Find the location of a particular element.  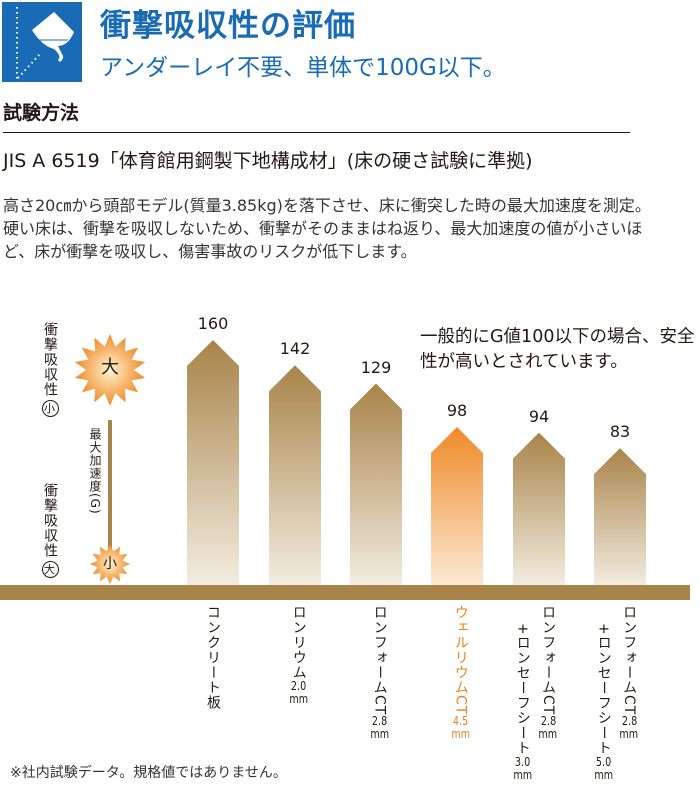

x-tick-label: ロンフォームCT 2.8 mm is located at coordinates (379, 673).